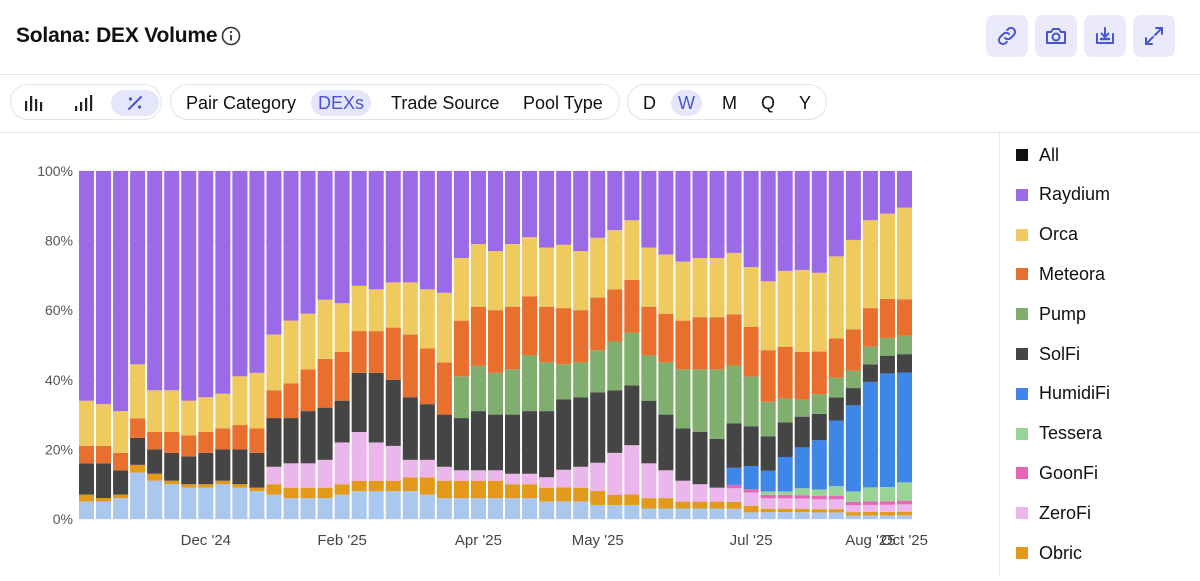  I want to click on legend-item-goonfi: GoonFi, so click(1057, 473).